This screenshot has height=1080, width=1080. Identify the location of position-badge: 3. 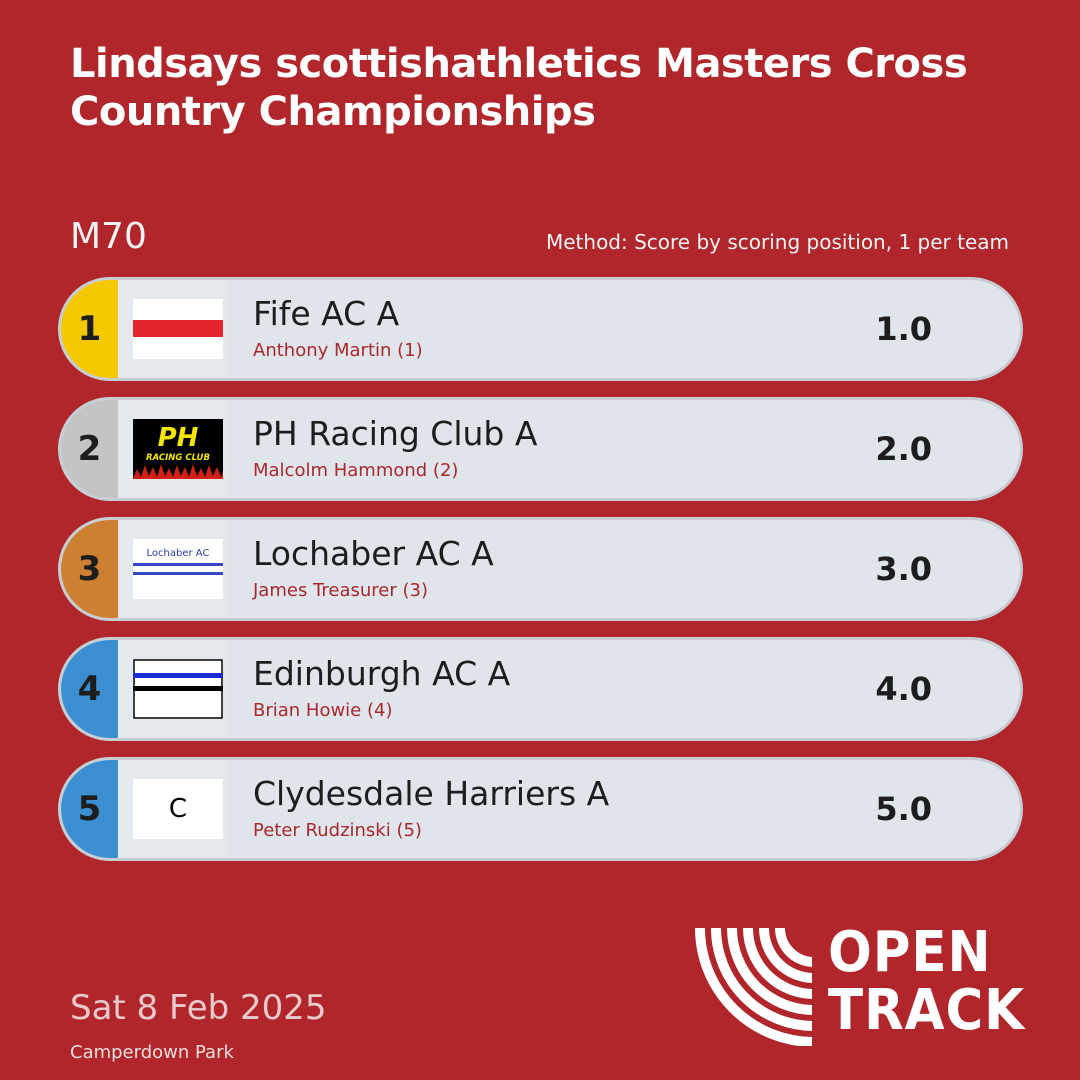
(89, 569).